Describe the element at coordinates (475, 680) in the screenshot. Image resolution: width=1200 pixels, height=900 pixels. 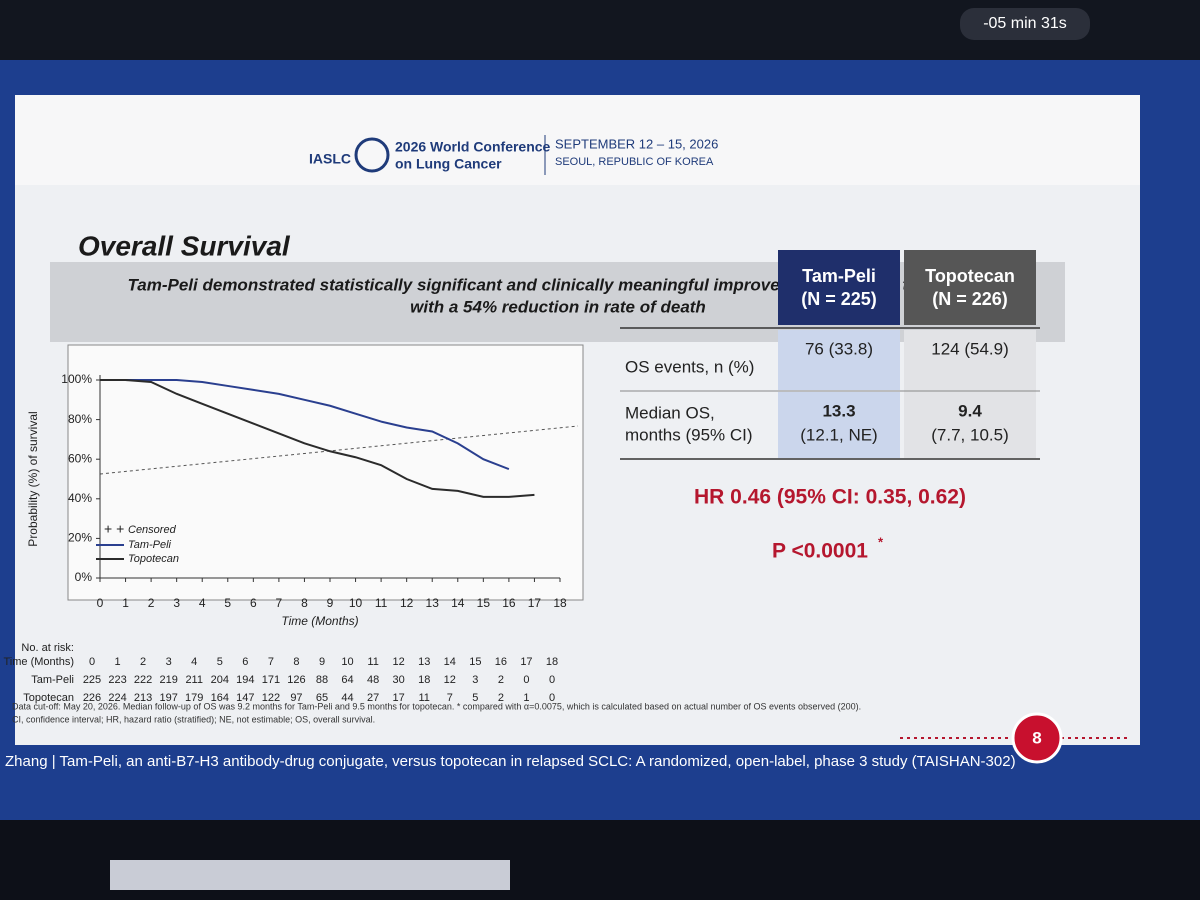
I see `risk-count: 3` at that location.